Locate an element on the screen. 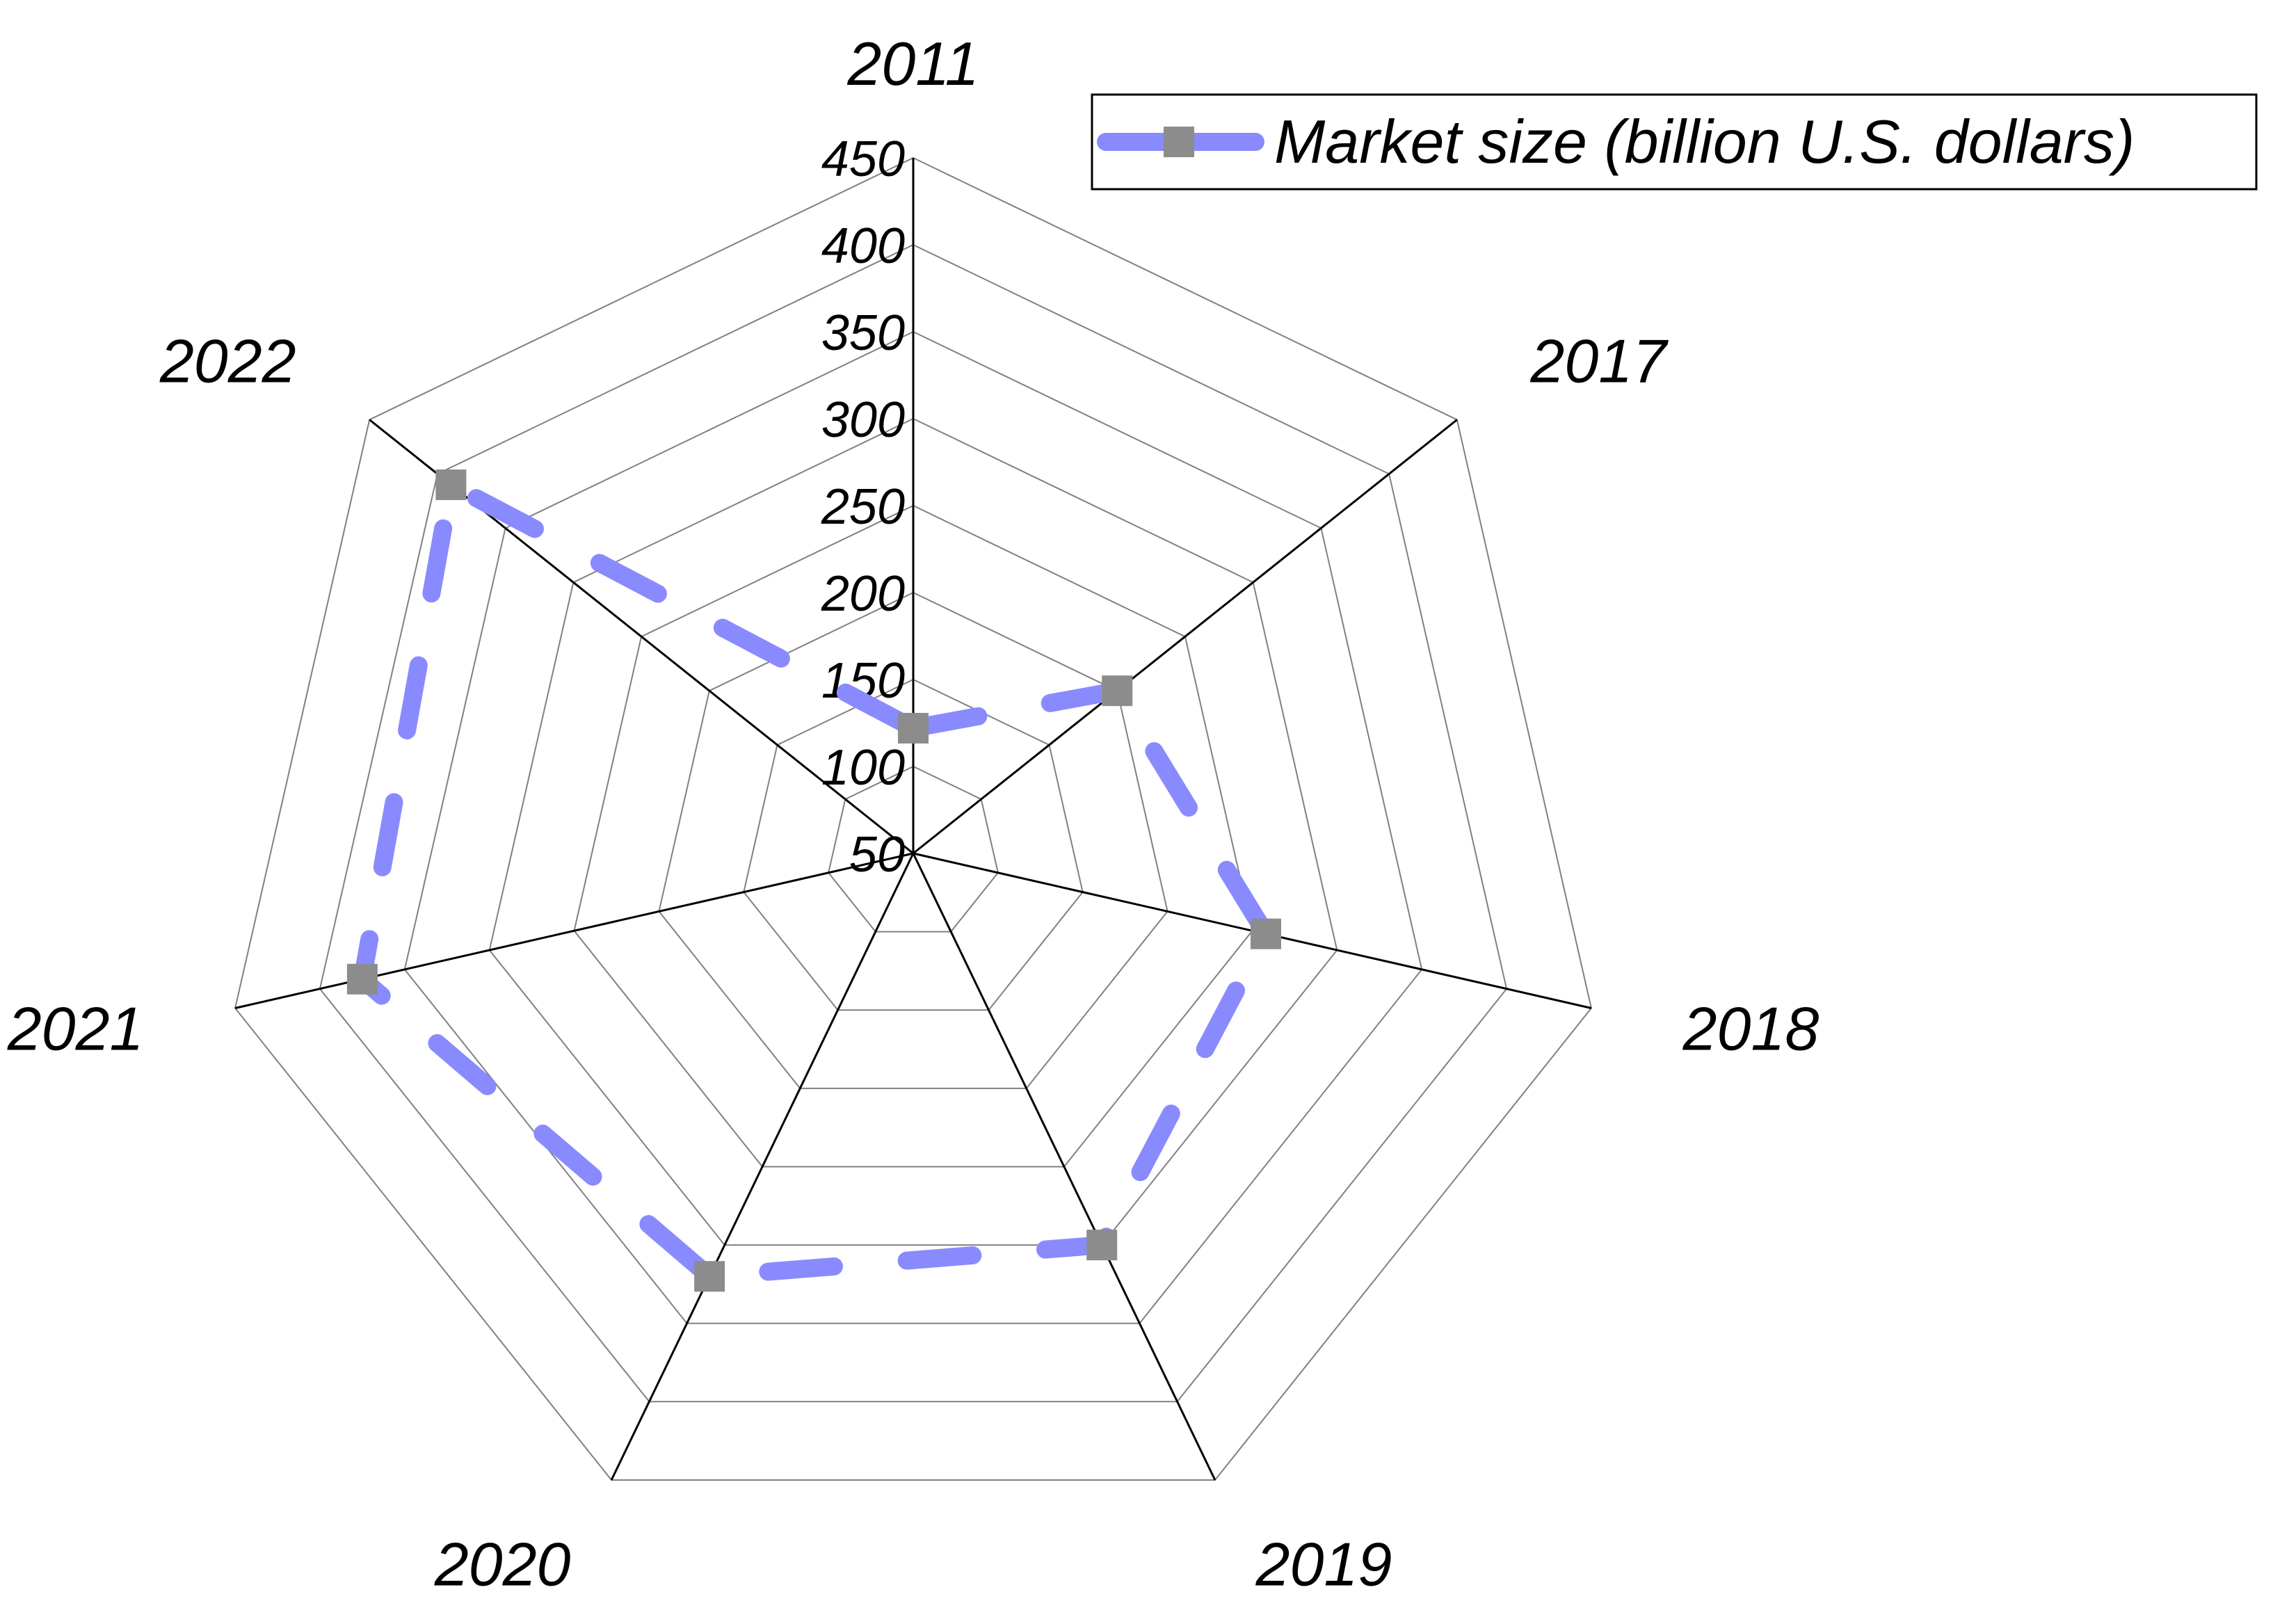 The width and height of the screenshot is (2273, 1624). legend: Market size (billion U.S. dollars) is located at coordinates (1674, 142).